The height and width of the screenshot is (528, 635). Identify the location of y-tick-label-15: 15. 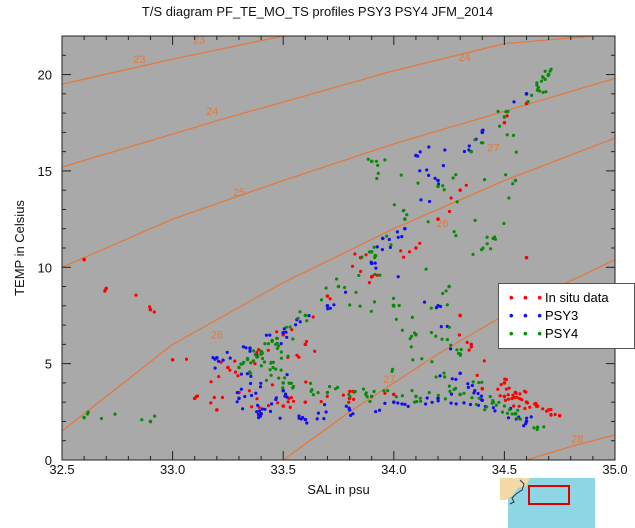
(45, 171).